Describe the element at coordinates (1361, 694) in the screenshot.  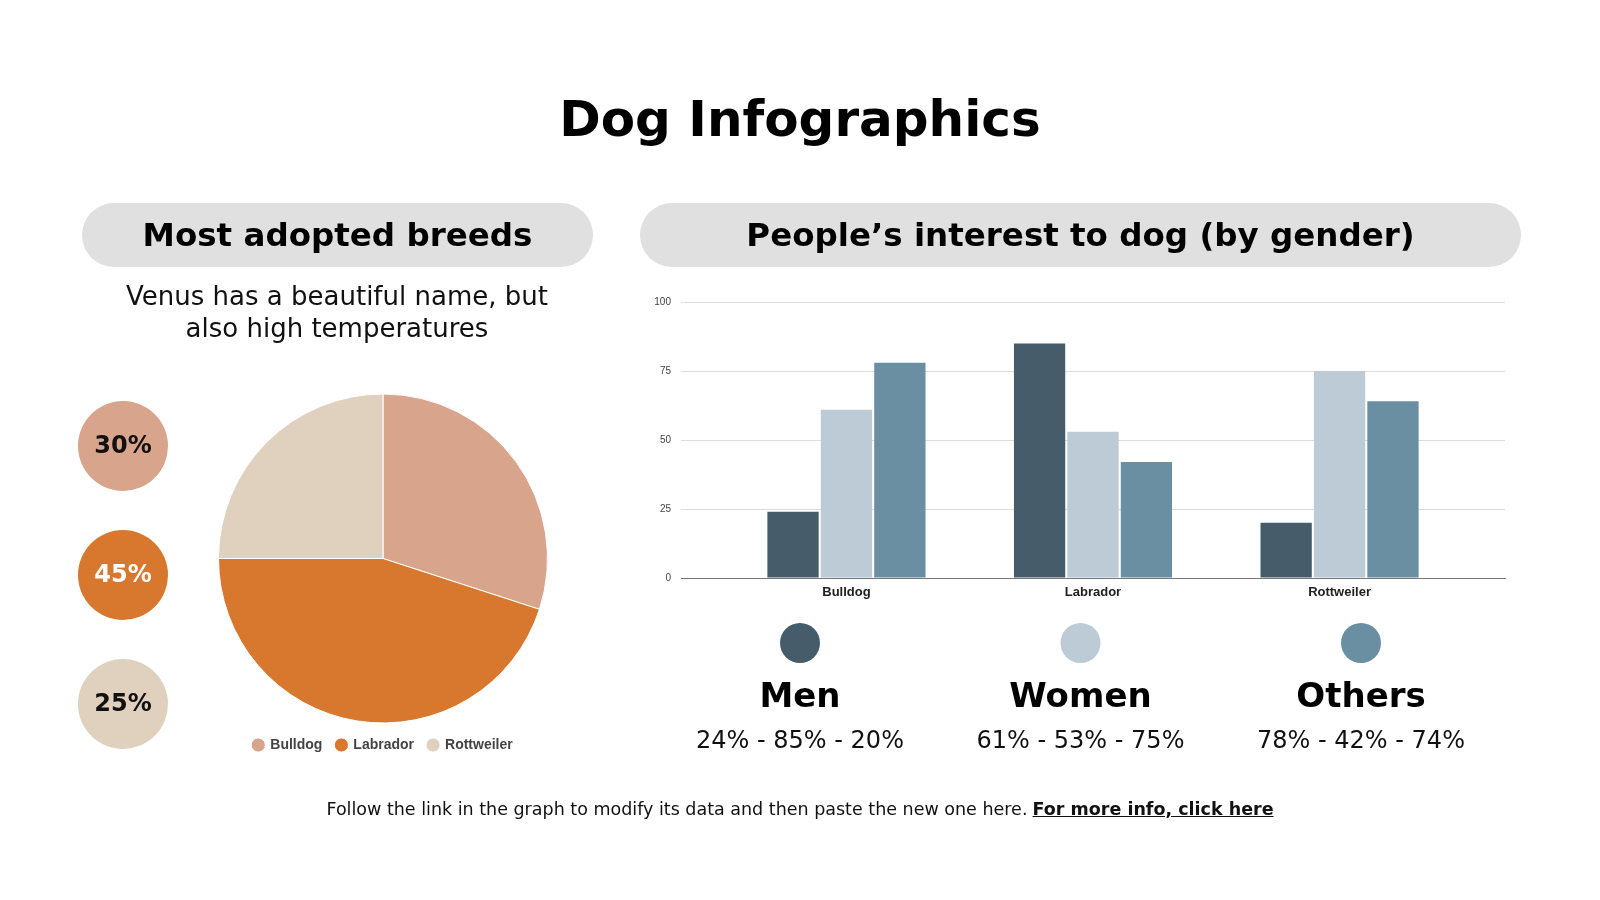
I see `legend-label: Others` at that location.